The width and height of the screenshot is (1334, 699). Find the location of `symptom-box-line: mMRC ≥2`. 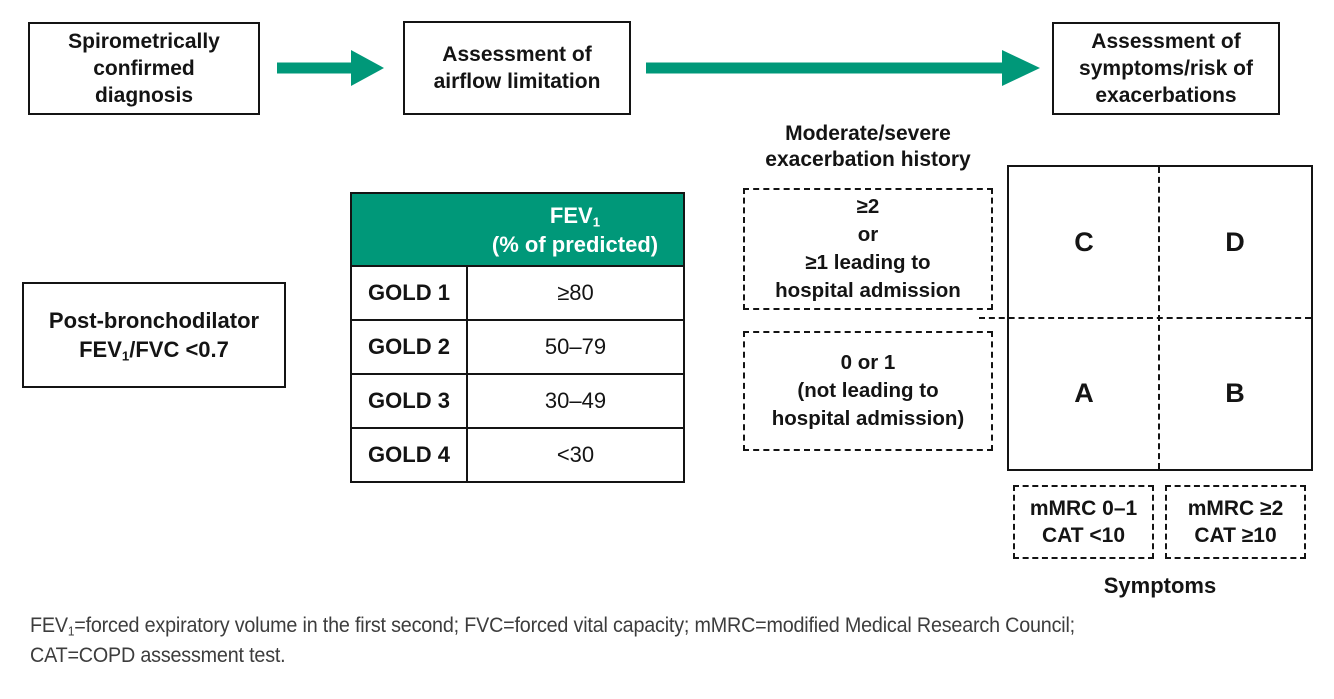

symptom-box-line: mMRC ≥2 is located at coordinates (1235, 508).